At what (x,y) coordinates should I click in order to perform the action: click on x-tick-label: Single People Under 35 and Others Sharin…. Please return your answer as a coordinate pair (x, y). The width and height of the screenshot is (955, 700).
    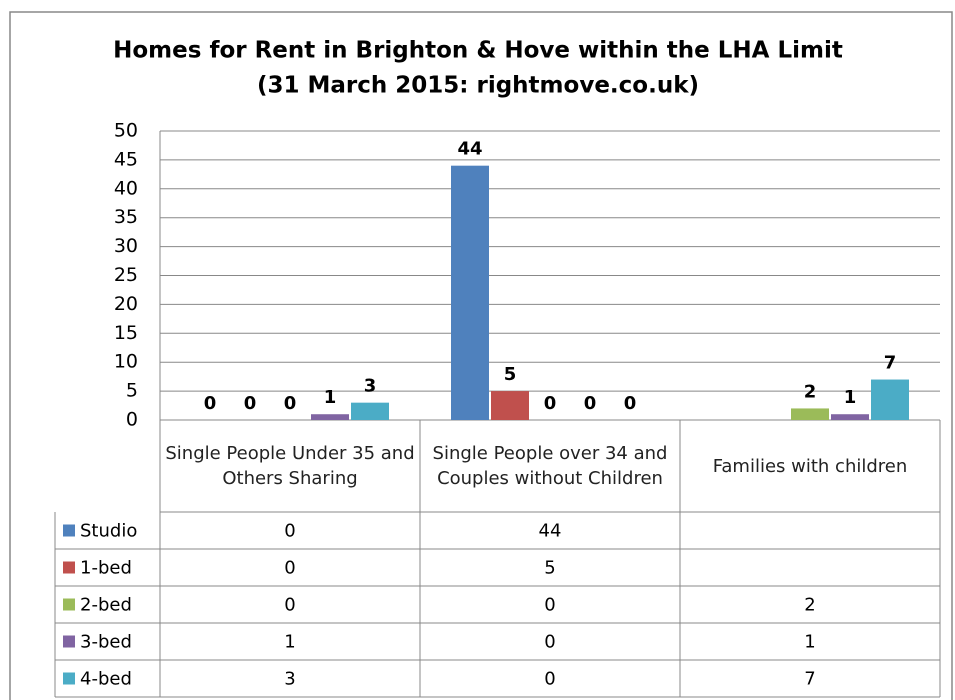
    Looking at the image, I should click on (290, 466).